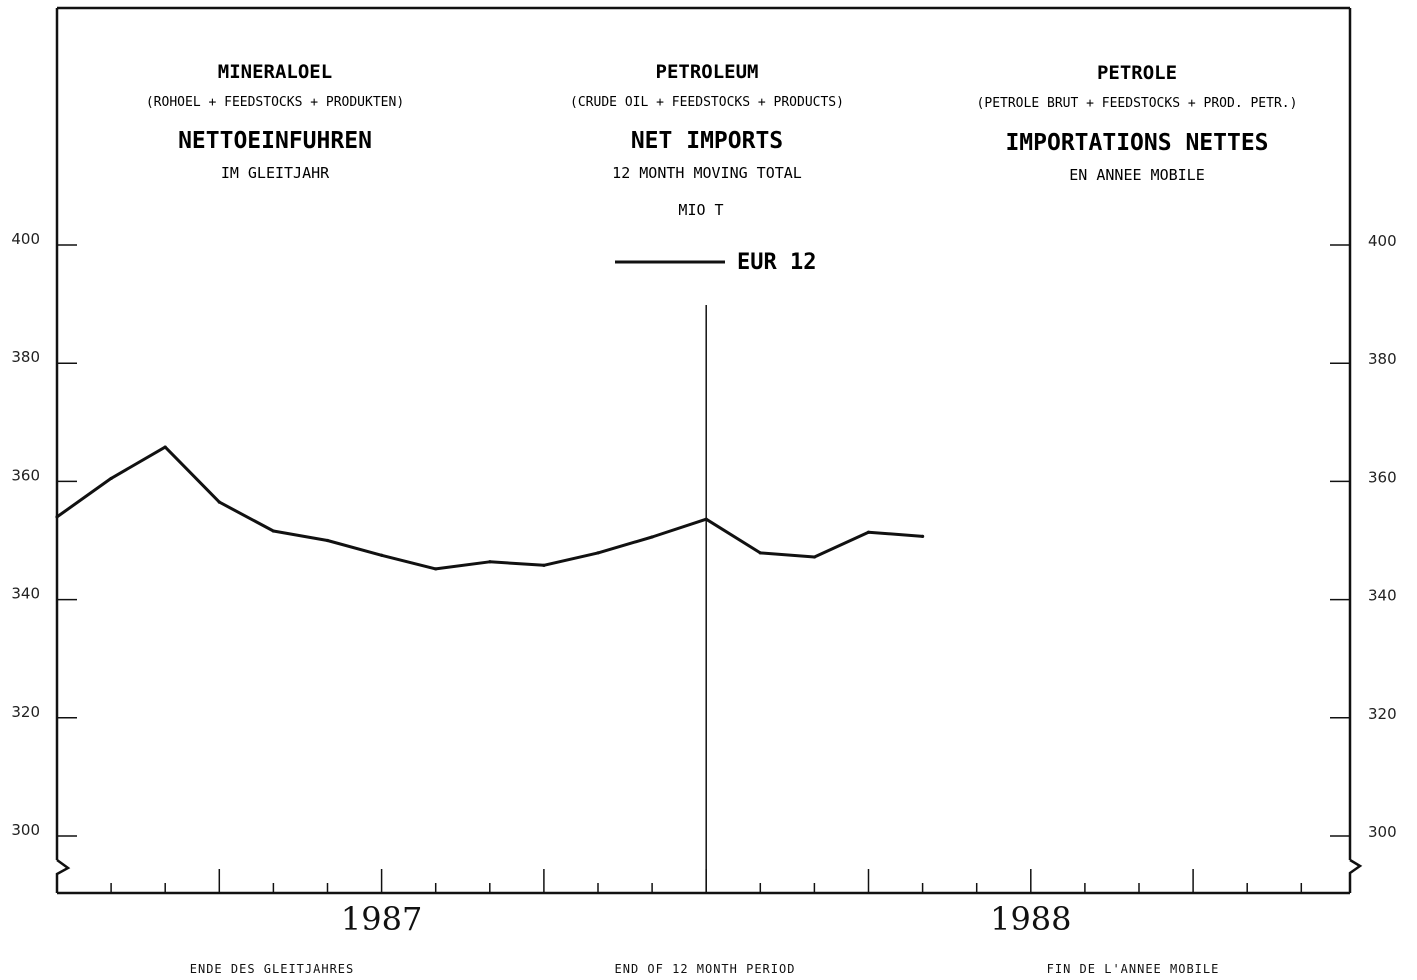 The width and height of the screenshot is (1417, 980). What do you see at coordinates (715, 262) in the screenshot?
I see `legend: EUR 12` at bounding box center [715, 262].